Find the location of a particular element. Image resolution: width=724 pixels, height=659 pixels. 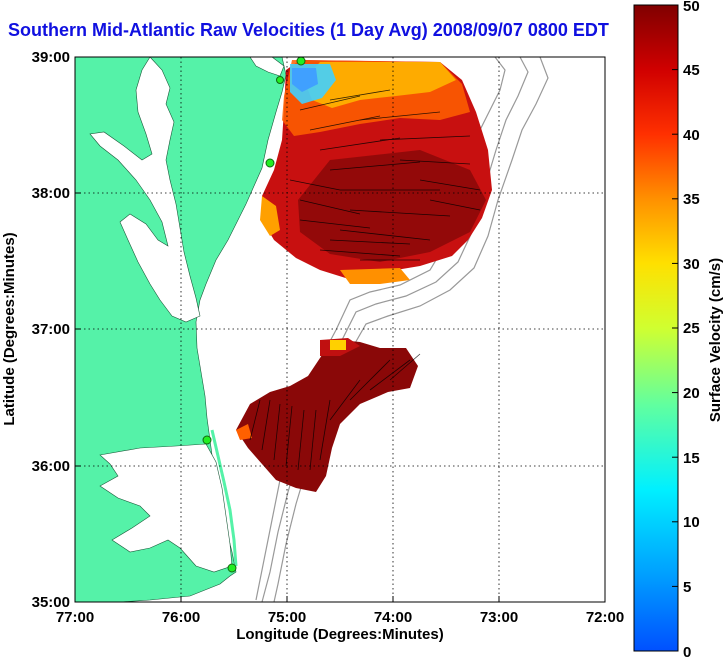

x-tick-label: 74:00 is located at coordinates (393, 617).